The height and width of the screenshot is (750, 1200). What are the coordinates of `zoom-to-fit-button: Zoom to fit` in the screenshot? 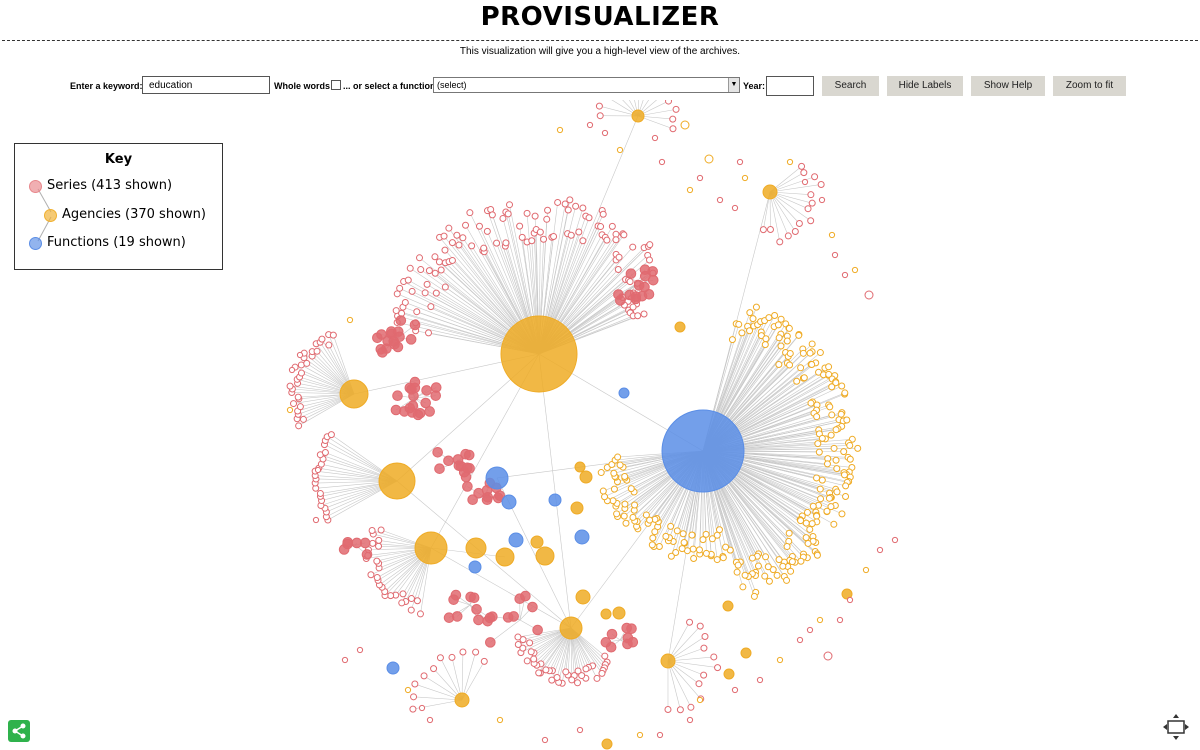 It's located at (1089, 86).